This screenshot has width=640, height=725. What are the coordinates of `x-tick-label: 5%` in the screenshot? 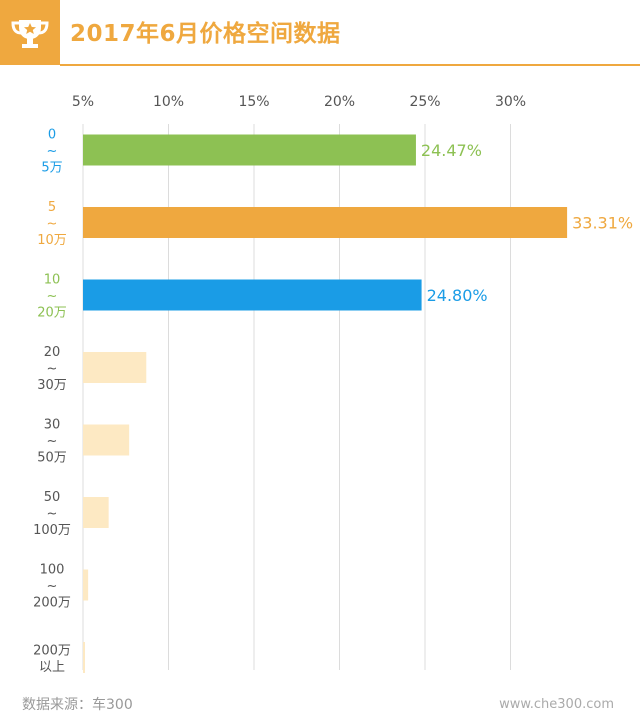 It's located at (83, 102).